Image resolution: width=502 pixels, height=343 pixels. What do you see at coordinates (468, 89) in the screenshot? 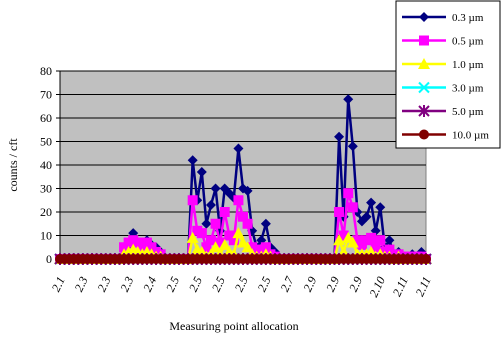
I see `legend-label: 3.0 µm` at bounding box center [468, 89].